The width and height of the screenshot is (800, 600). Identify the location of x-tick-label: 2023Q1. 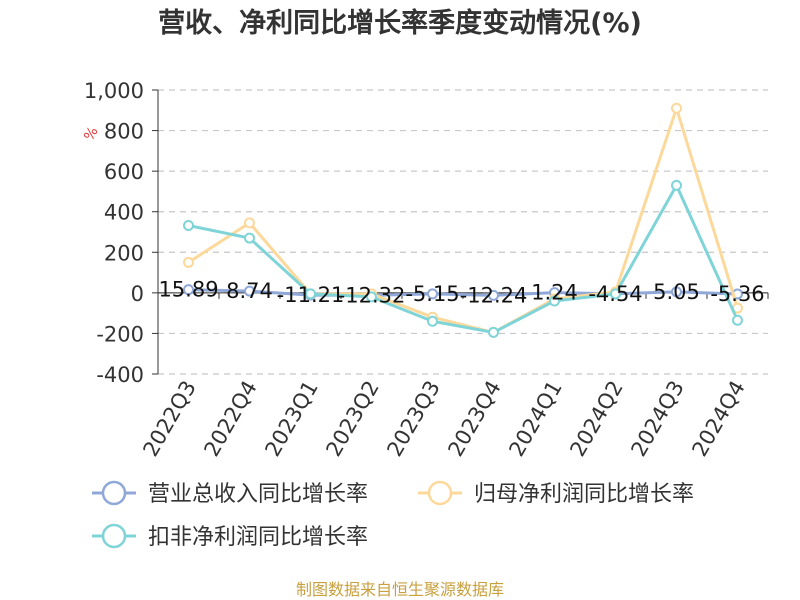
(291, 419).